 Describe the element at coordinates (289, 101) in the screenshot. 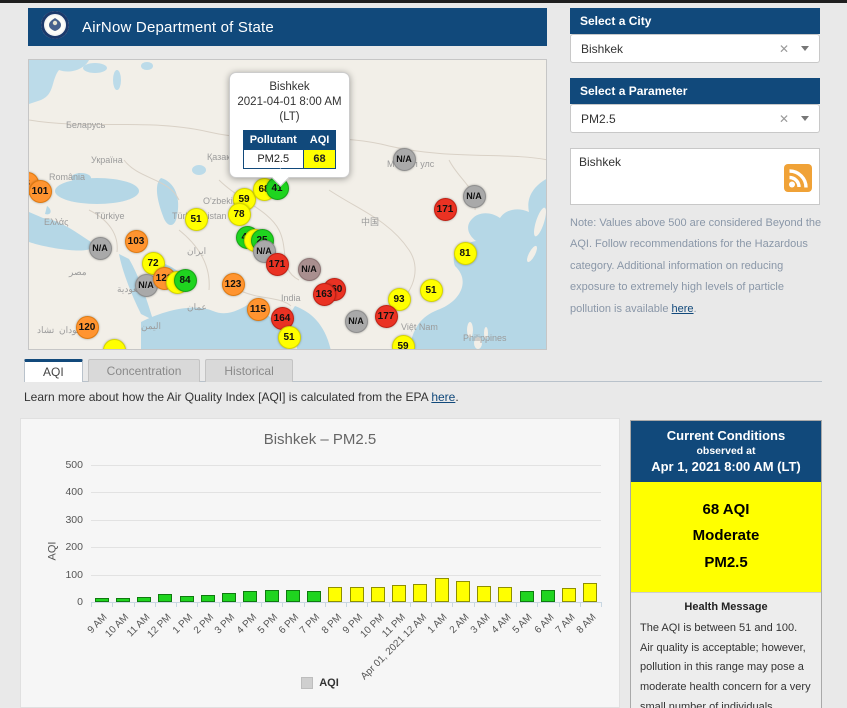

I see `popup-datetime: 2021-04-01 8:00 AM` at that location.